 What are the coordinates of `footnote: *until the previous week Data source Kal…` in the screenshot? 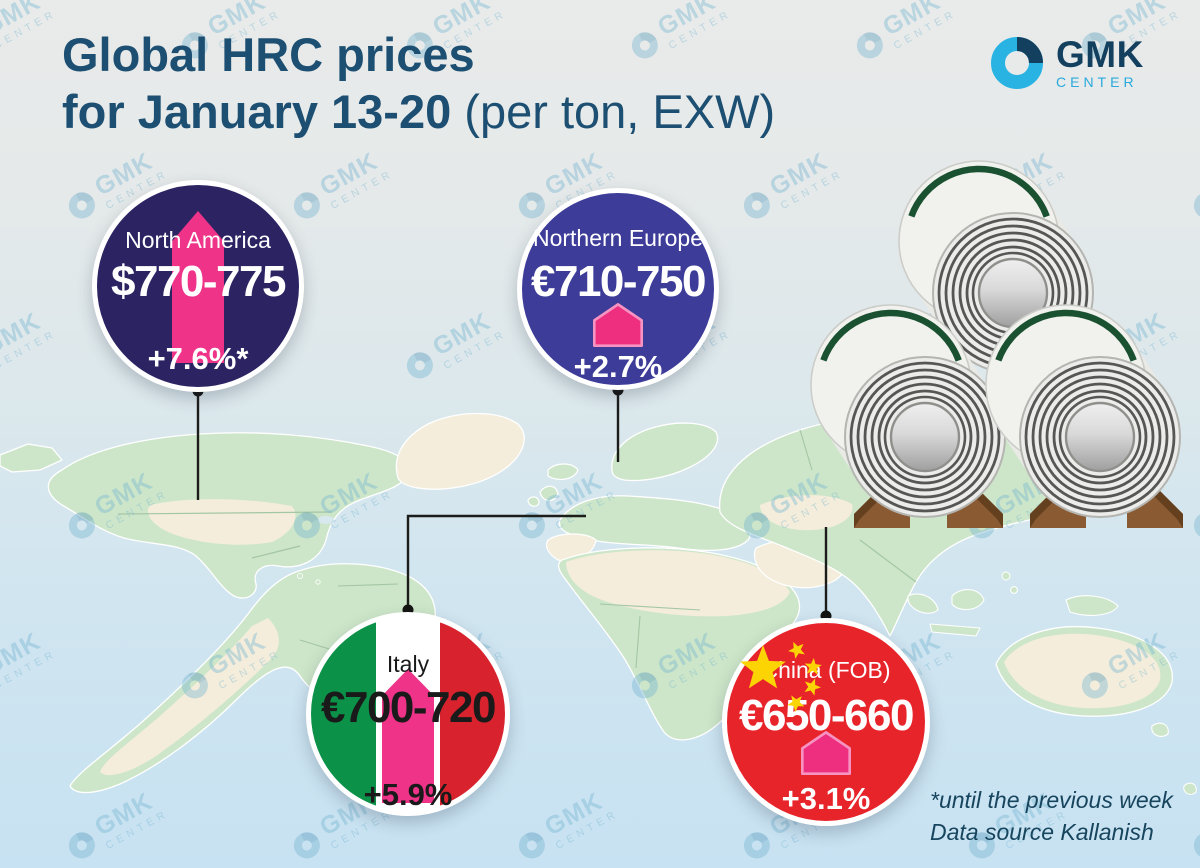 It's located at (1051, 816).